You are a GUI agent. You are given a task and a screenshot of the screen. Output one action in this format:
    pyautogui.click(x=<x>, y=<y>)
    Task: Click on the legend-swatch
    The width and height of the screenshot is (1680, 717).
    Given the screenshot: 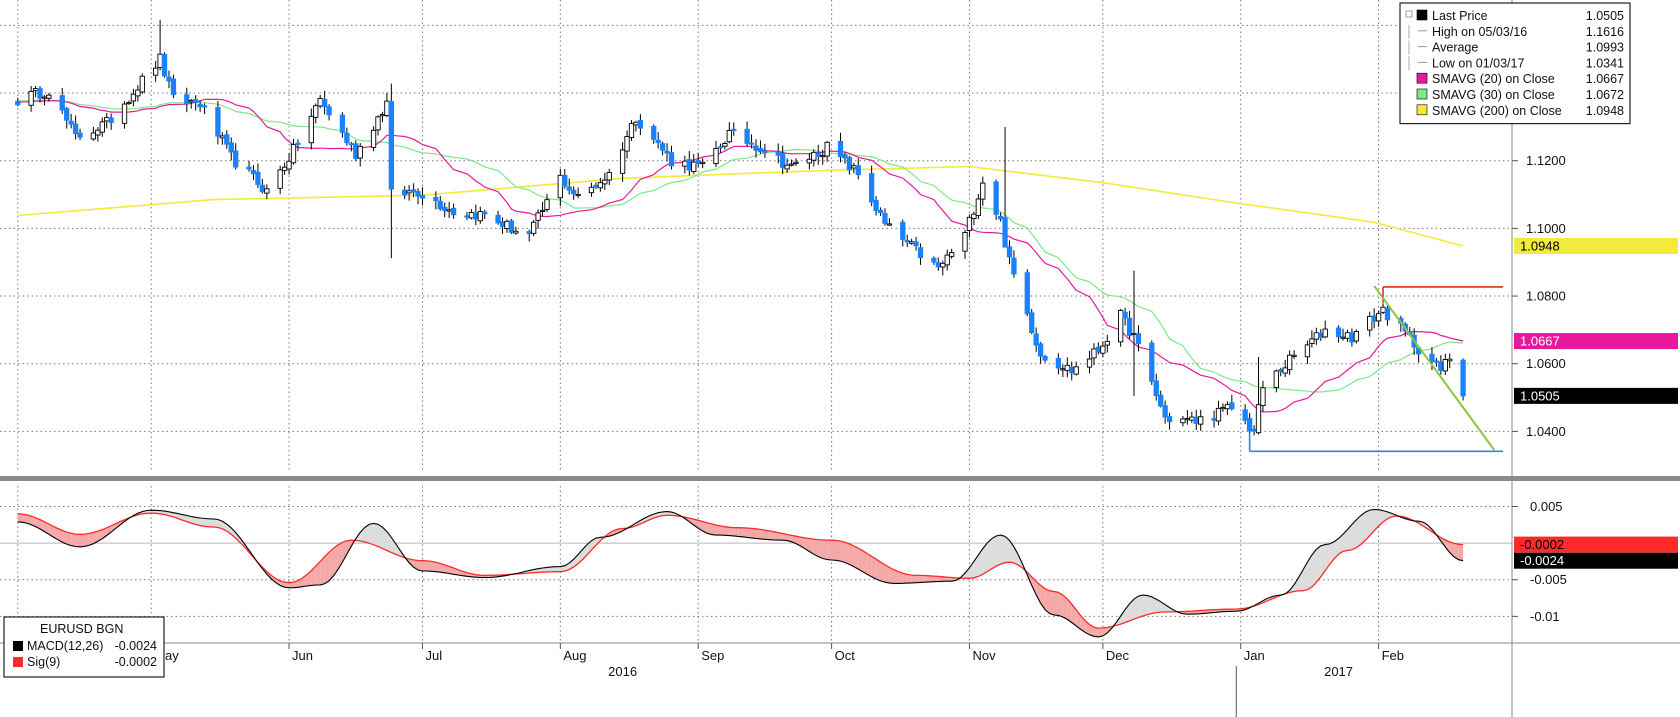 What is the action you would take?
    pyautogui.click(x=1422, y=15)
    